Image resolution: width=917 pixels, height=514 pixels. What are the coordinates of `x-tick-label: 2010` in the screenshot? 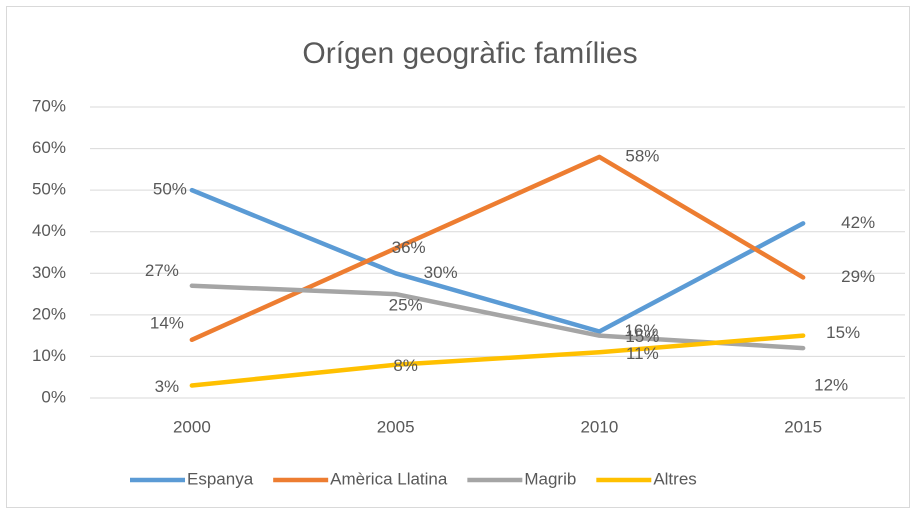 It's located at (599, 426).